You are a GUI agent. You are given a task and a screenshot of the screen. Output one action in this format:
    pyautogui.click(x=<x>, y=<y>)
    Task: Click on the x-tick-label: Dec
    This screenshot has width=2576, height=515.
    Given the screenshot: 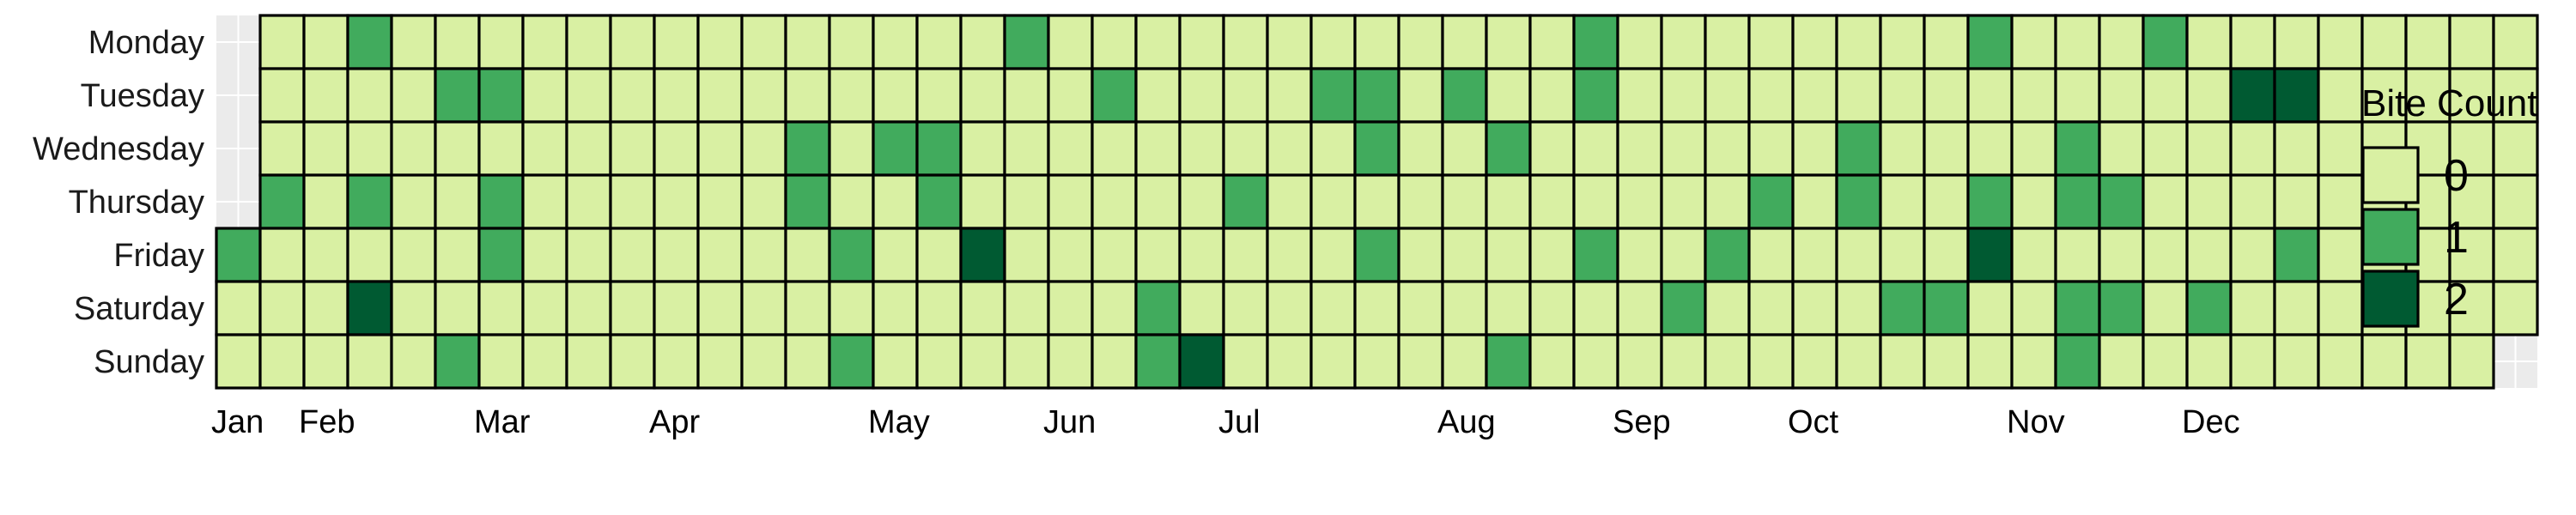 What is the action you would take?
    pyautogui.click(x=2211, y=422)
    